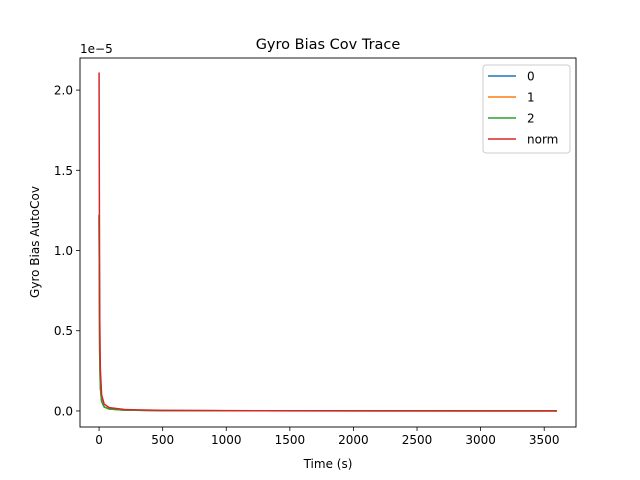  I want to click on x-tick-label: 3500, so click(544, 440).